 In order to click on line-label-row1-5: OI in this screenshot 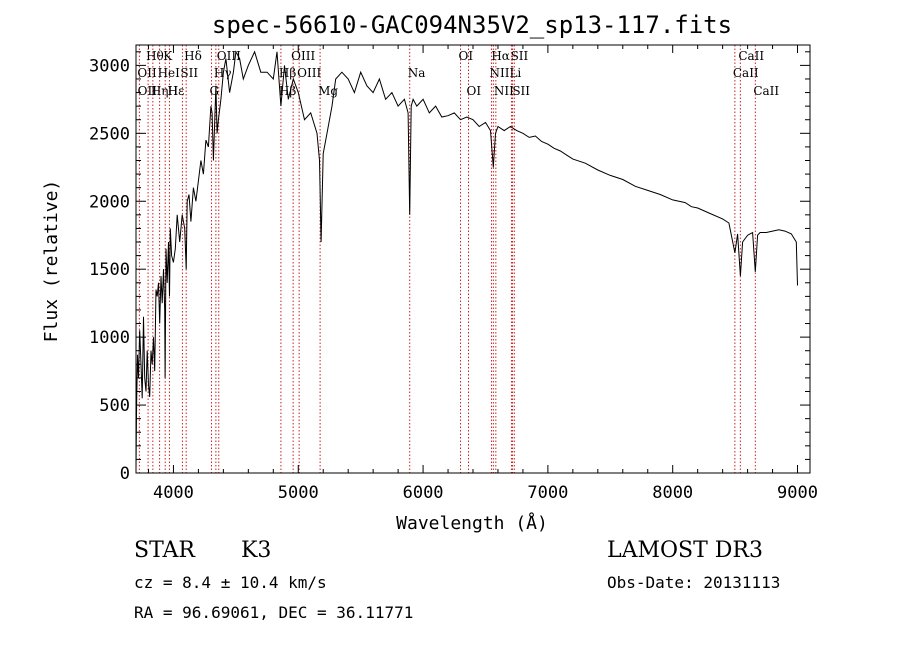, I will do `click(466, 56)`.